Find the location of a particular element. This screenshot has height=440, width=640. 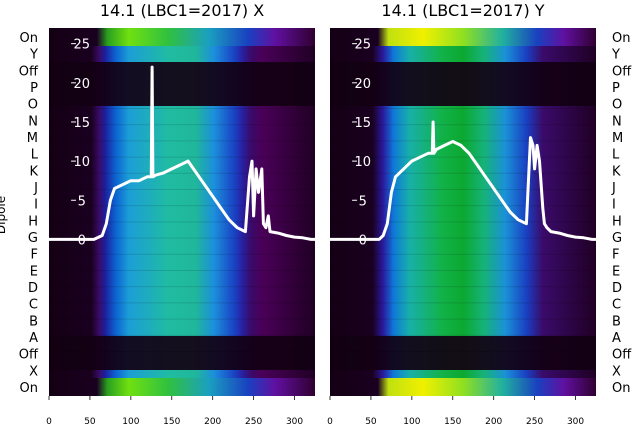

side-label: O is located at coordinates (33, 105).